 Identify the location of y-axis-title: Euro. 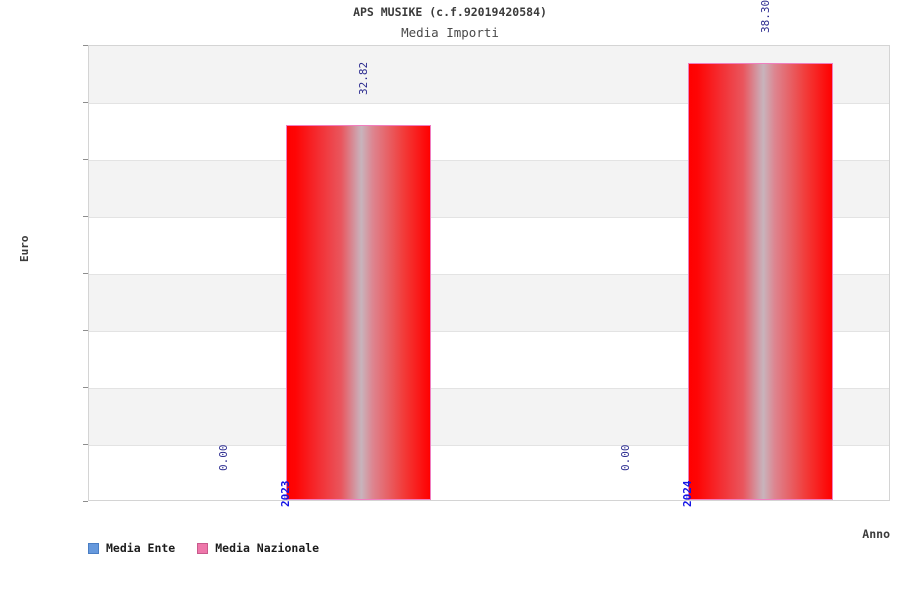
(24, 249).